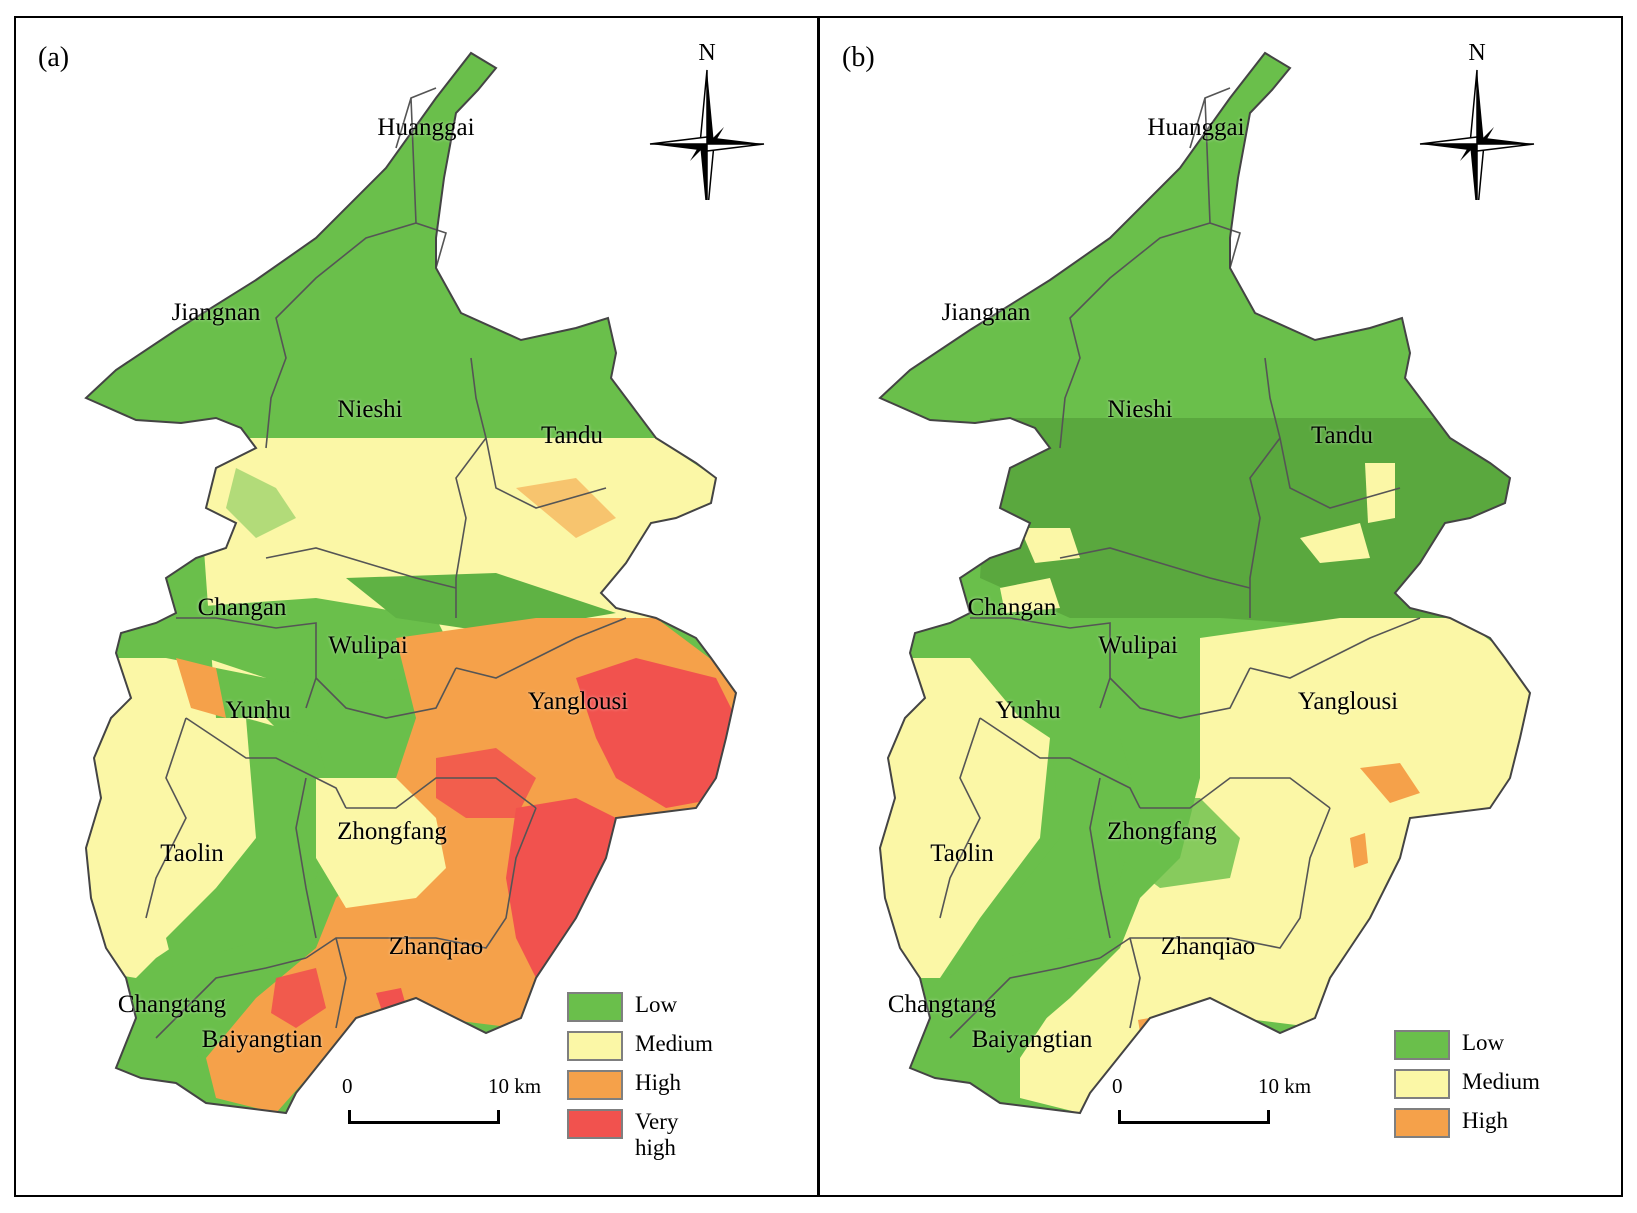 The width and height of the screenshot is (1637, 1213). I want to click on panel-label: (b), so click(858, 57).